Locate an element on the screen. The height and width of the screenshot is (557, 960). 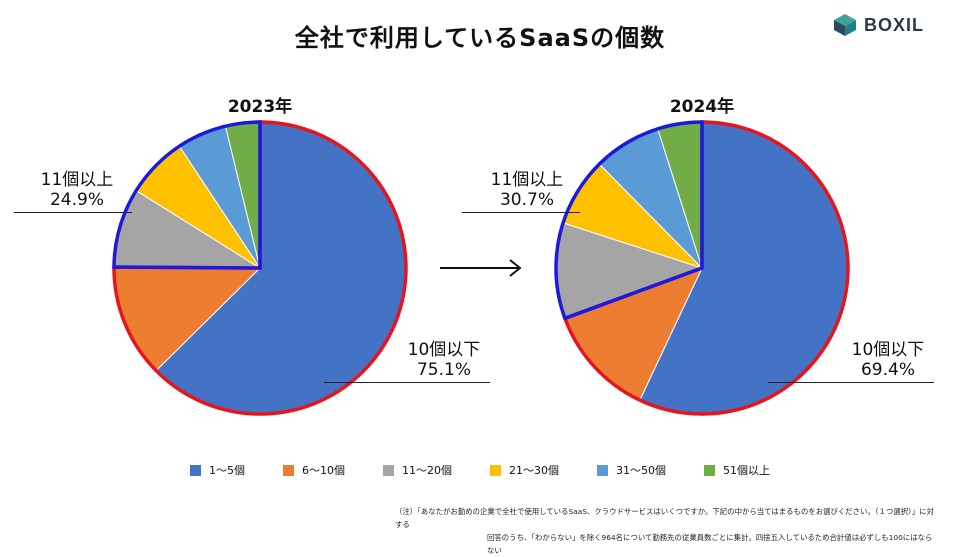
legend-item: 1〜5個 is located at coordinates (217, 470).